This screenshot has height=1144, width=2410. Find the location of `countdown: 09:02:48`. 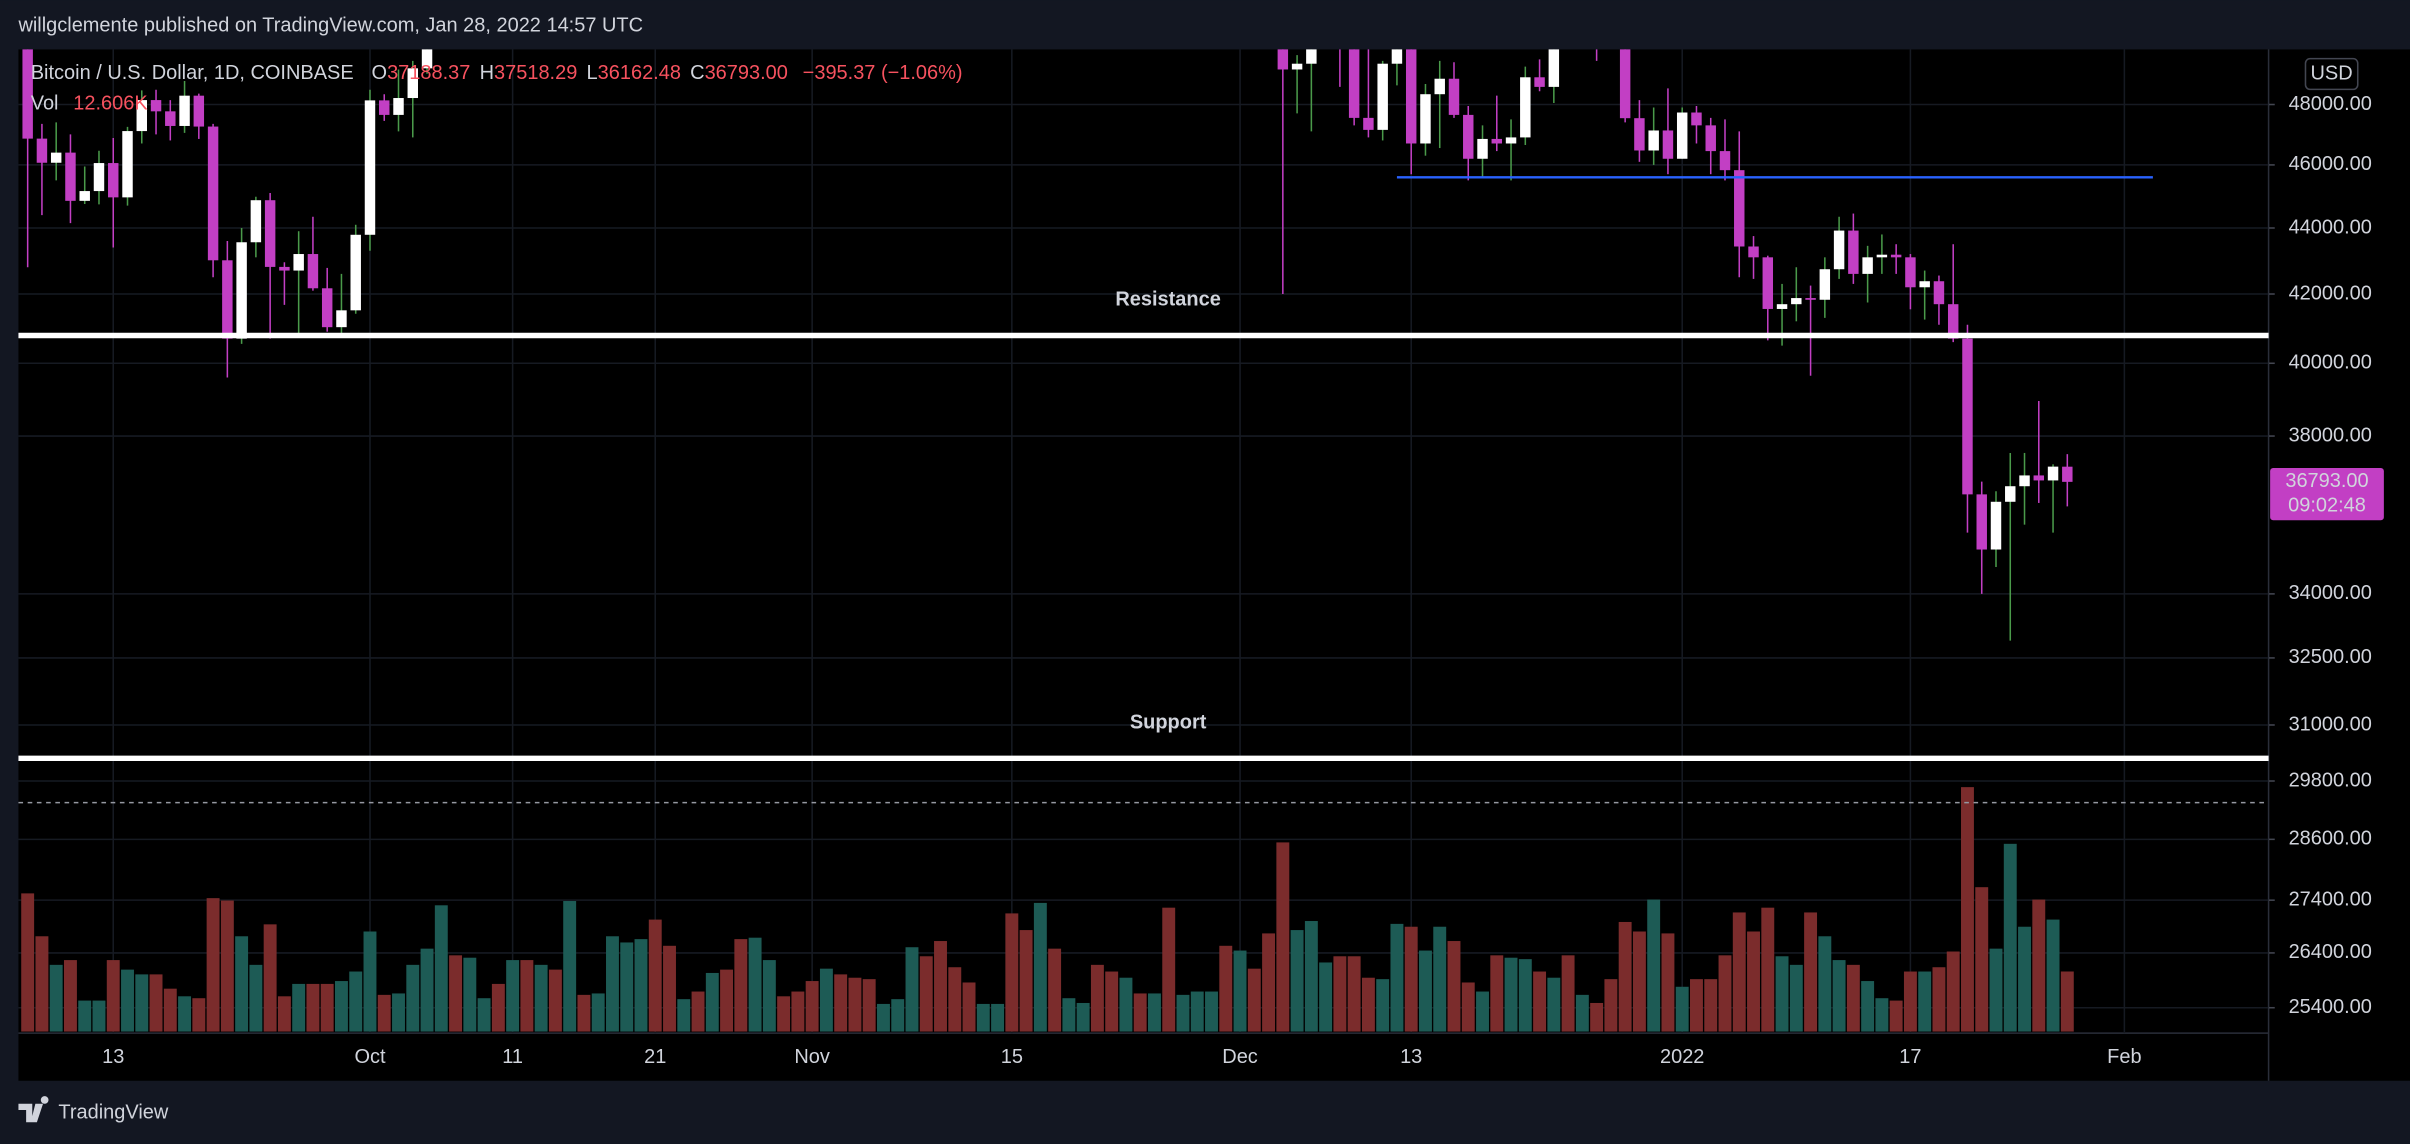

countdown: 09:02:48 is located at coordinates (2327, 506).